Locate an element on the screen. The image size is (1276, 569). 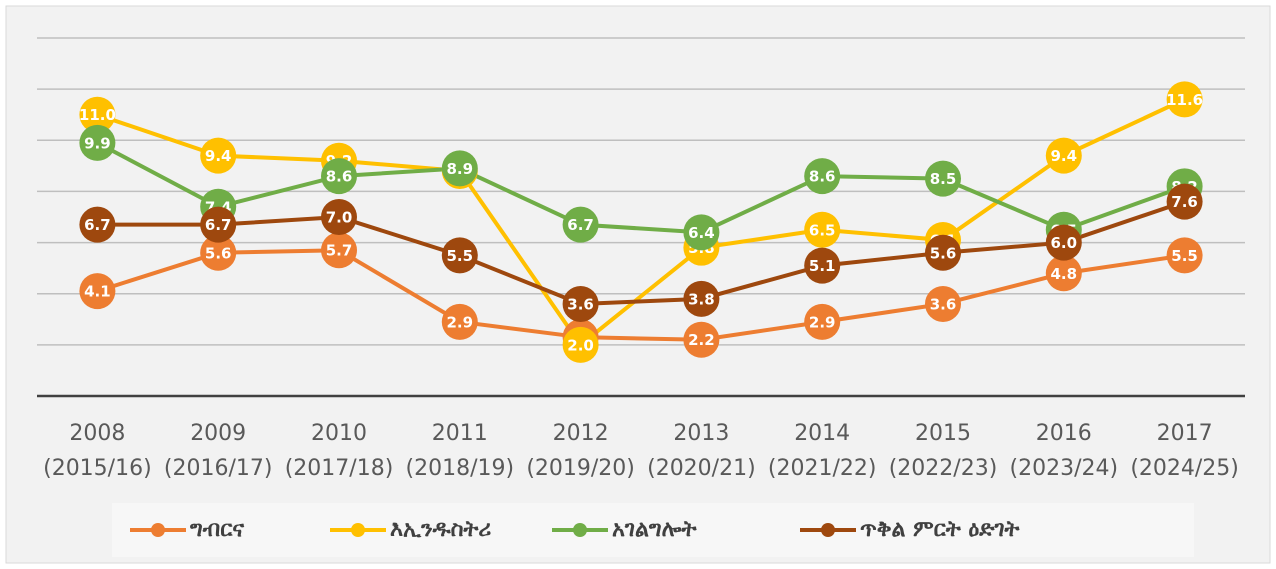
legend-label: እኢንዱስትሪ is located at coordinates (440, 529).